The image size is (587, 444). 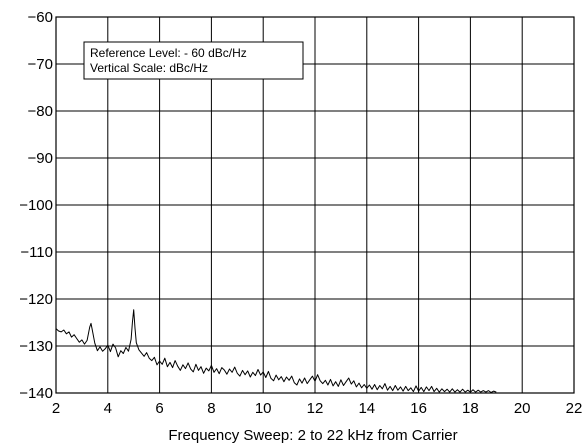 I want to click on x-tick-label: 8, so click(x=211, y=408).